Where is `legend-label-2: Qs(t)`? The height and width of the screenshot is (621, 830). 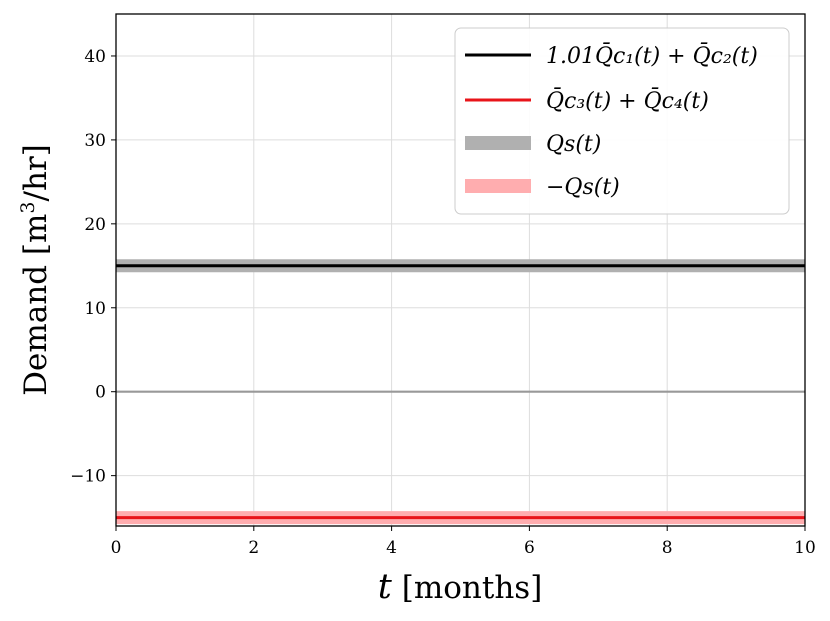
legend-label-2: Qs(t) is located at coordinates (573, 144).